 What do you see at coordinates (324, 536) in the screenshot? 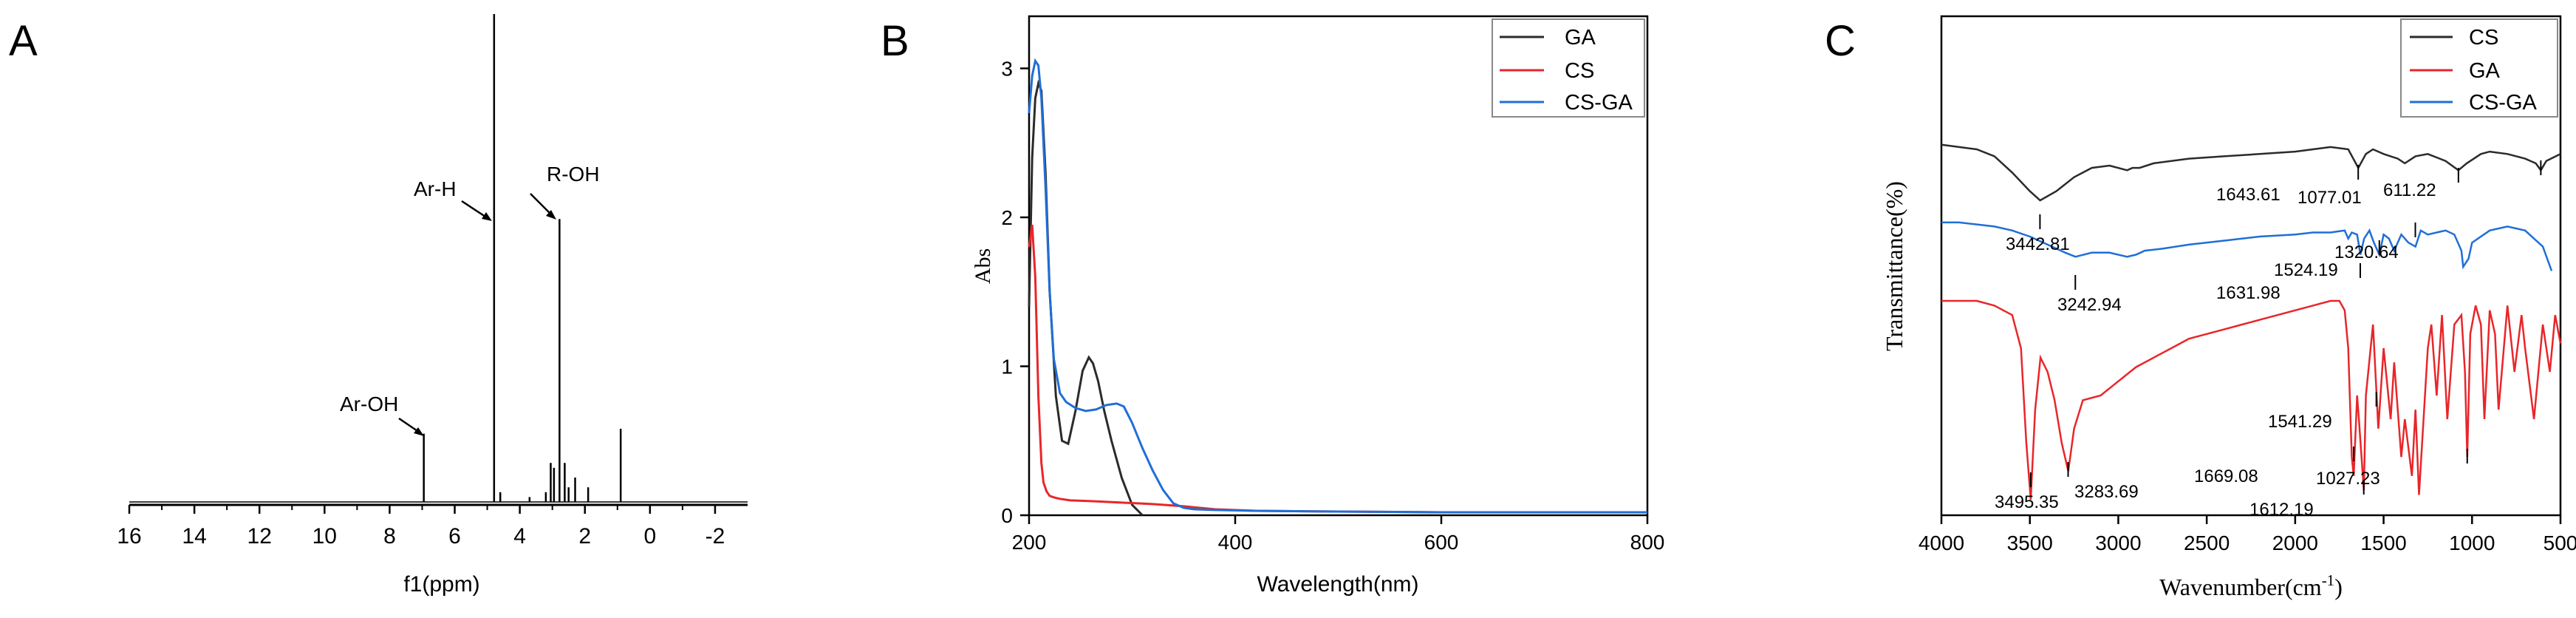
I see `a-tick-label-10: 10` at bounding box center [324, 536].